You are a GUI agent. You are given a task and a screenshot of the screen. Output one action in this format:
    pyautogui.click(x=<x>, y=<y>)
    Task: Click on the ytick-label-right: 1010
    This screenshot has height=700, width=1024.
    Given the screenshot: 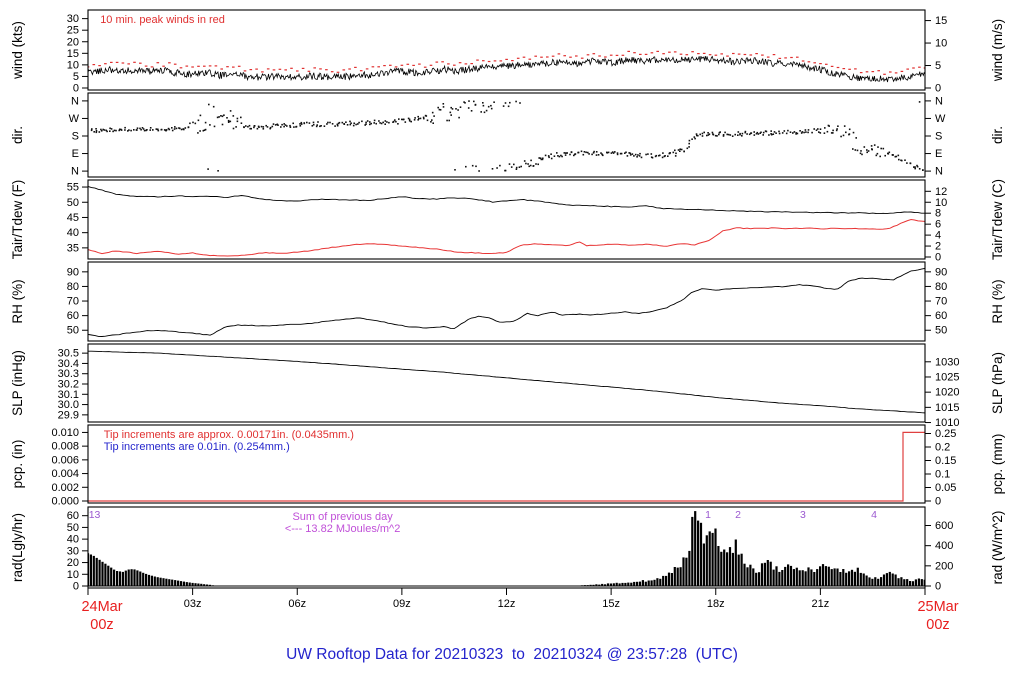 What is the action you would take?
    pyautogui.click(x=947, y=423)
    